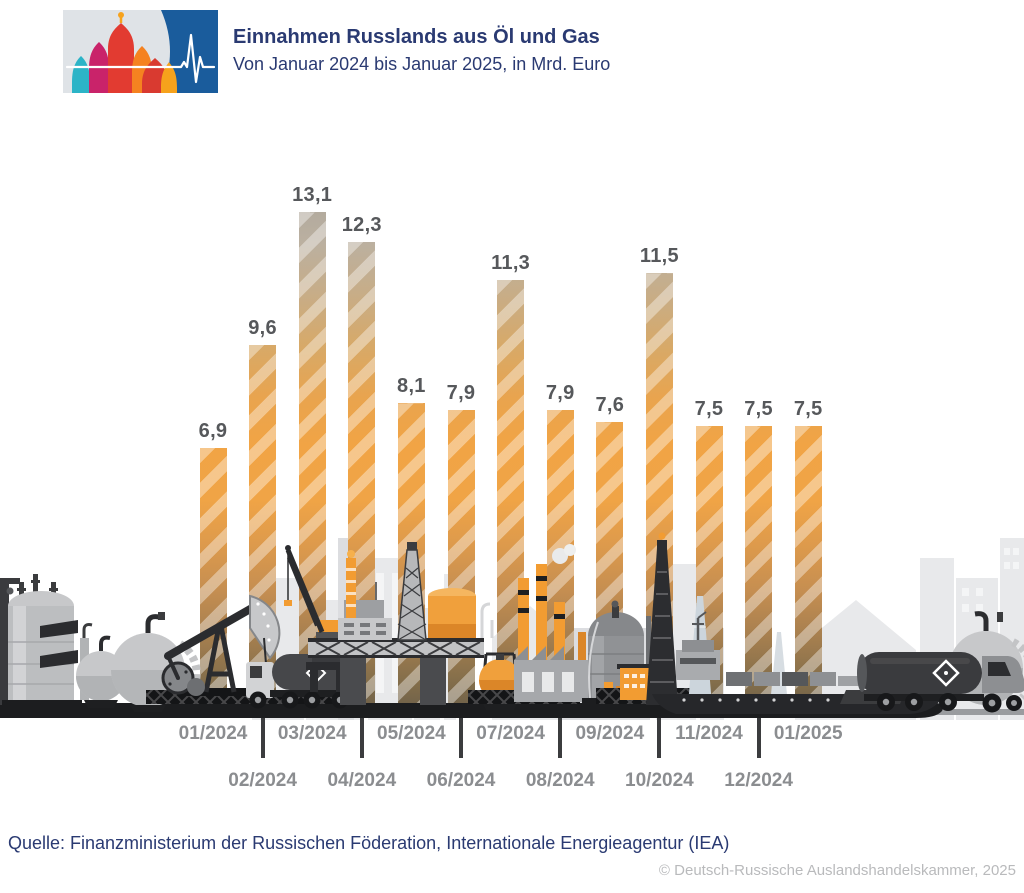 The image size is (1024, 893). I want to click on bar-value-label: 7,6, so click(610, 404).